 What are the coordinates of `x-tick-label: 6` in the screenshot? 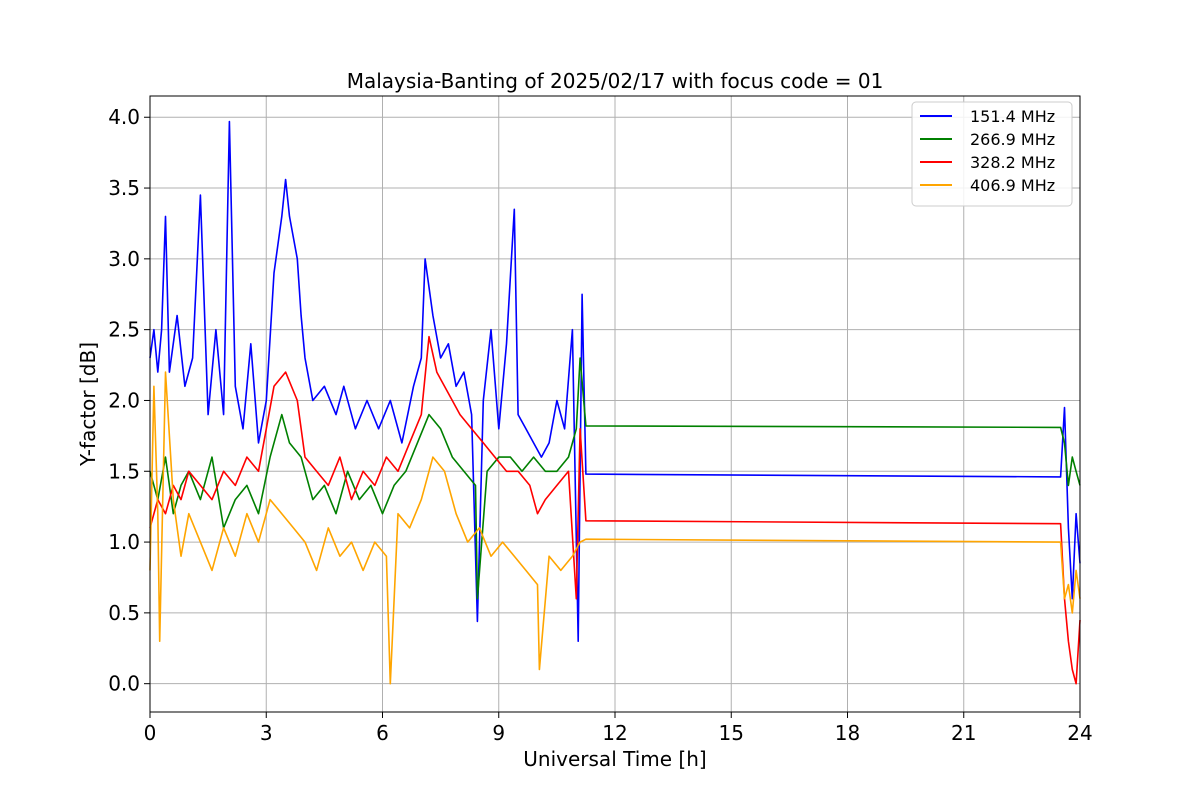 It's located at (382, 733).